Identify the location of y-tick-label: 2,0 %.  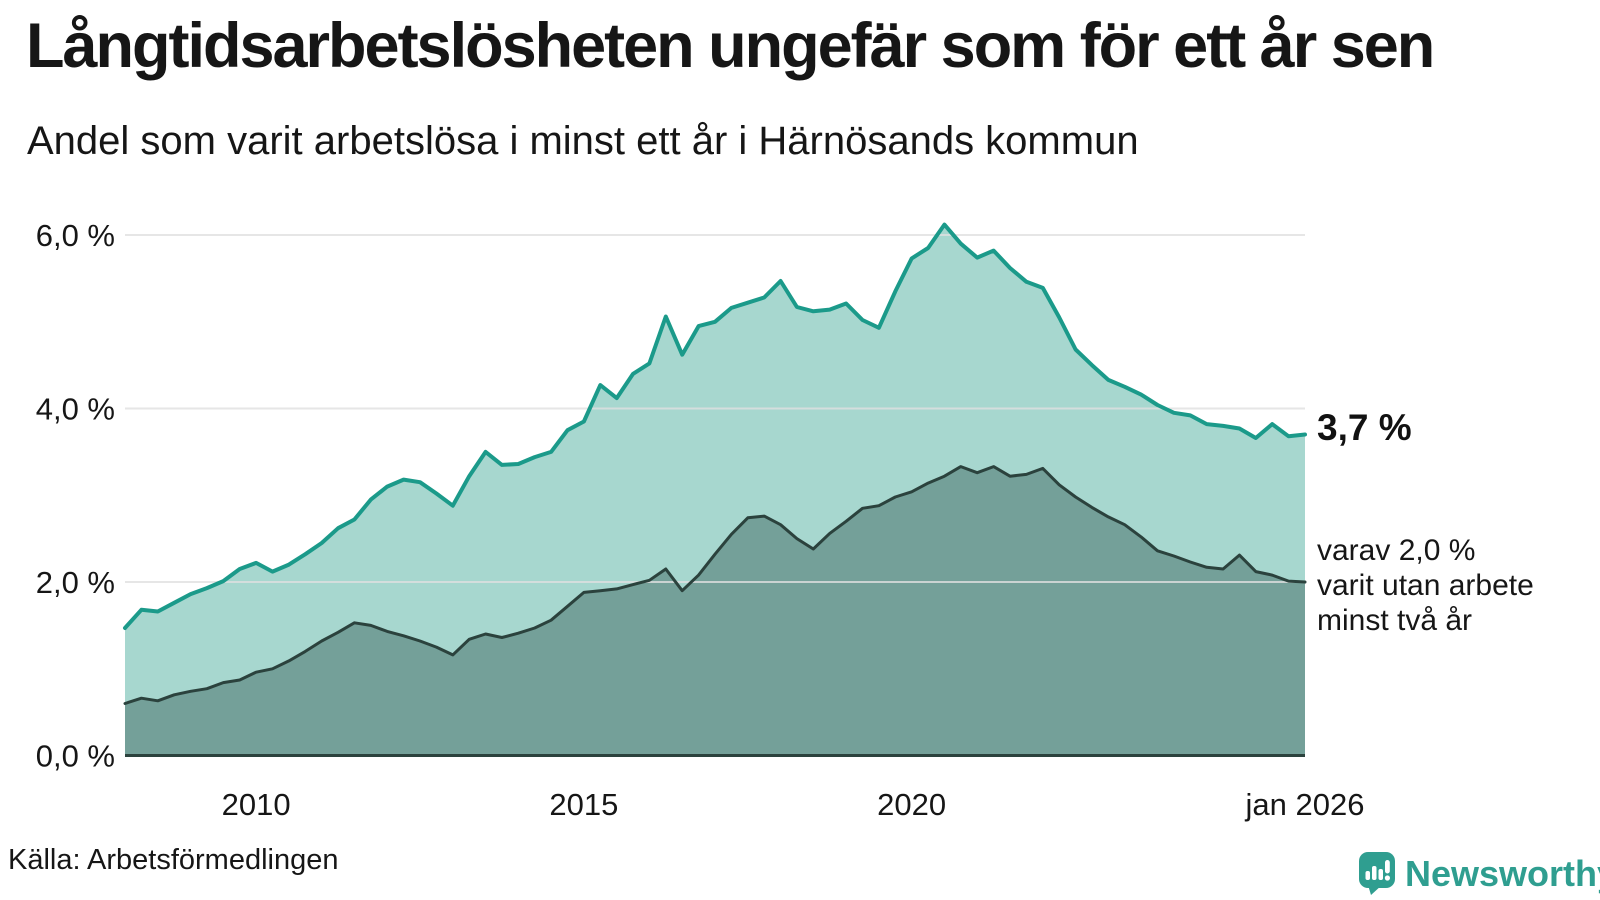
(75, 582).